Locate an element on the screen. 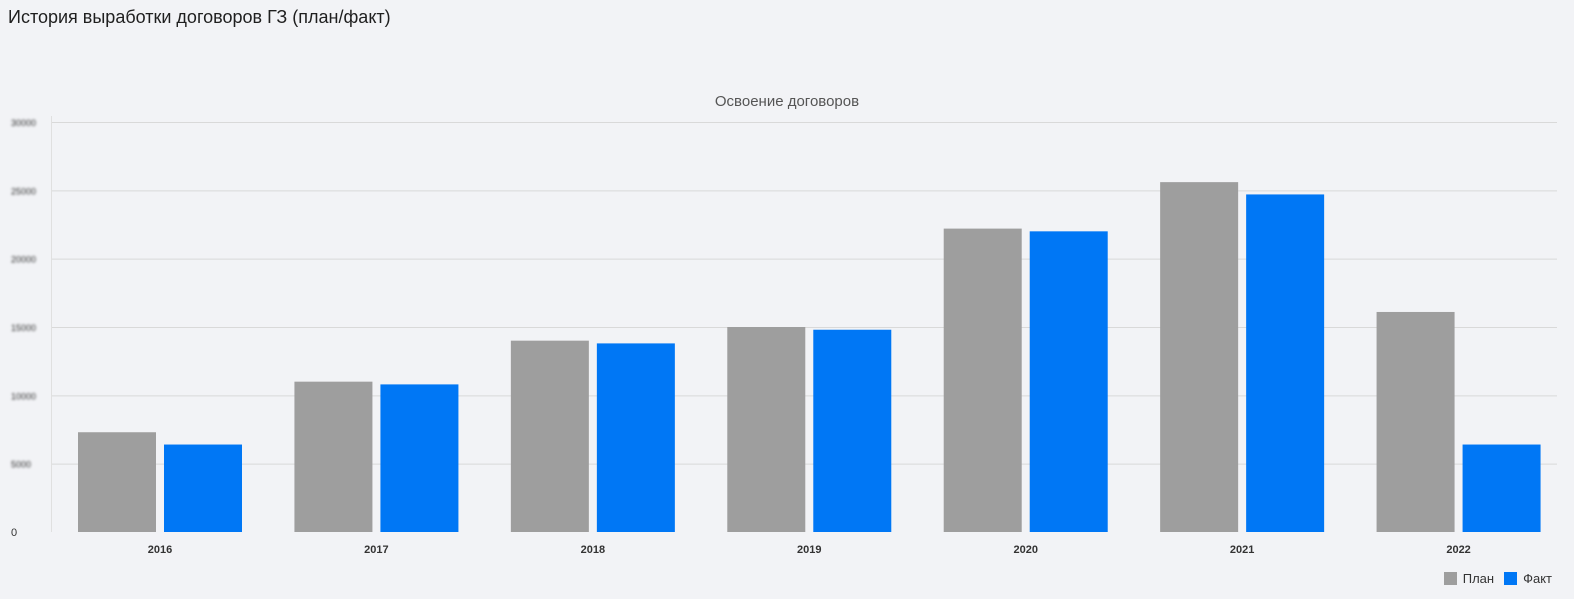 This screenshot has height=599, width=1574. legend-item-fact: Факт is located at coordinates (1528, 578).